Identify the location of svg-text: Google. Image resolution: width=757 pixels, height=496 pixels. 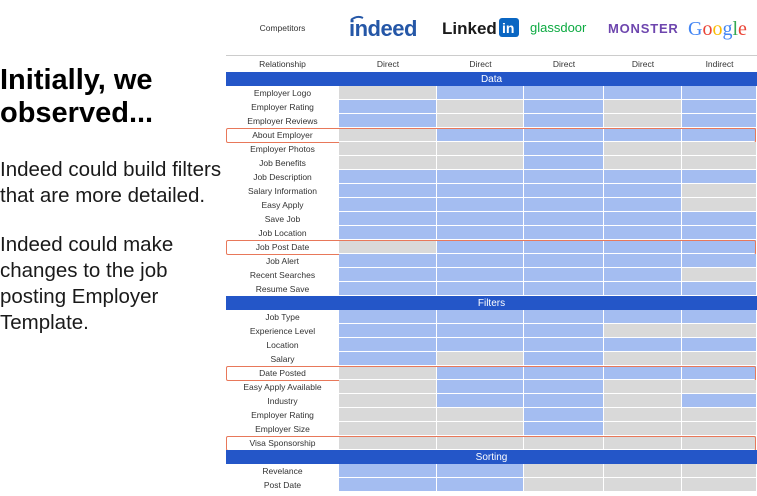
(717, 29).